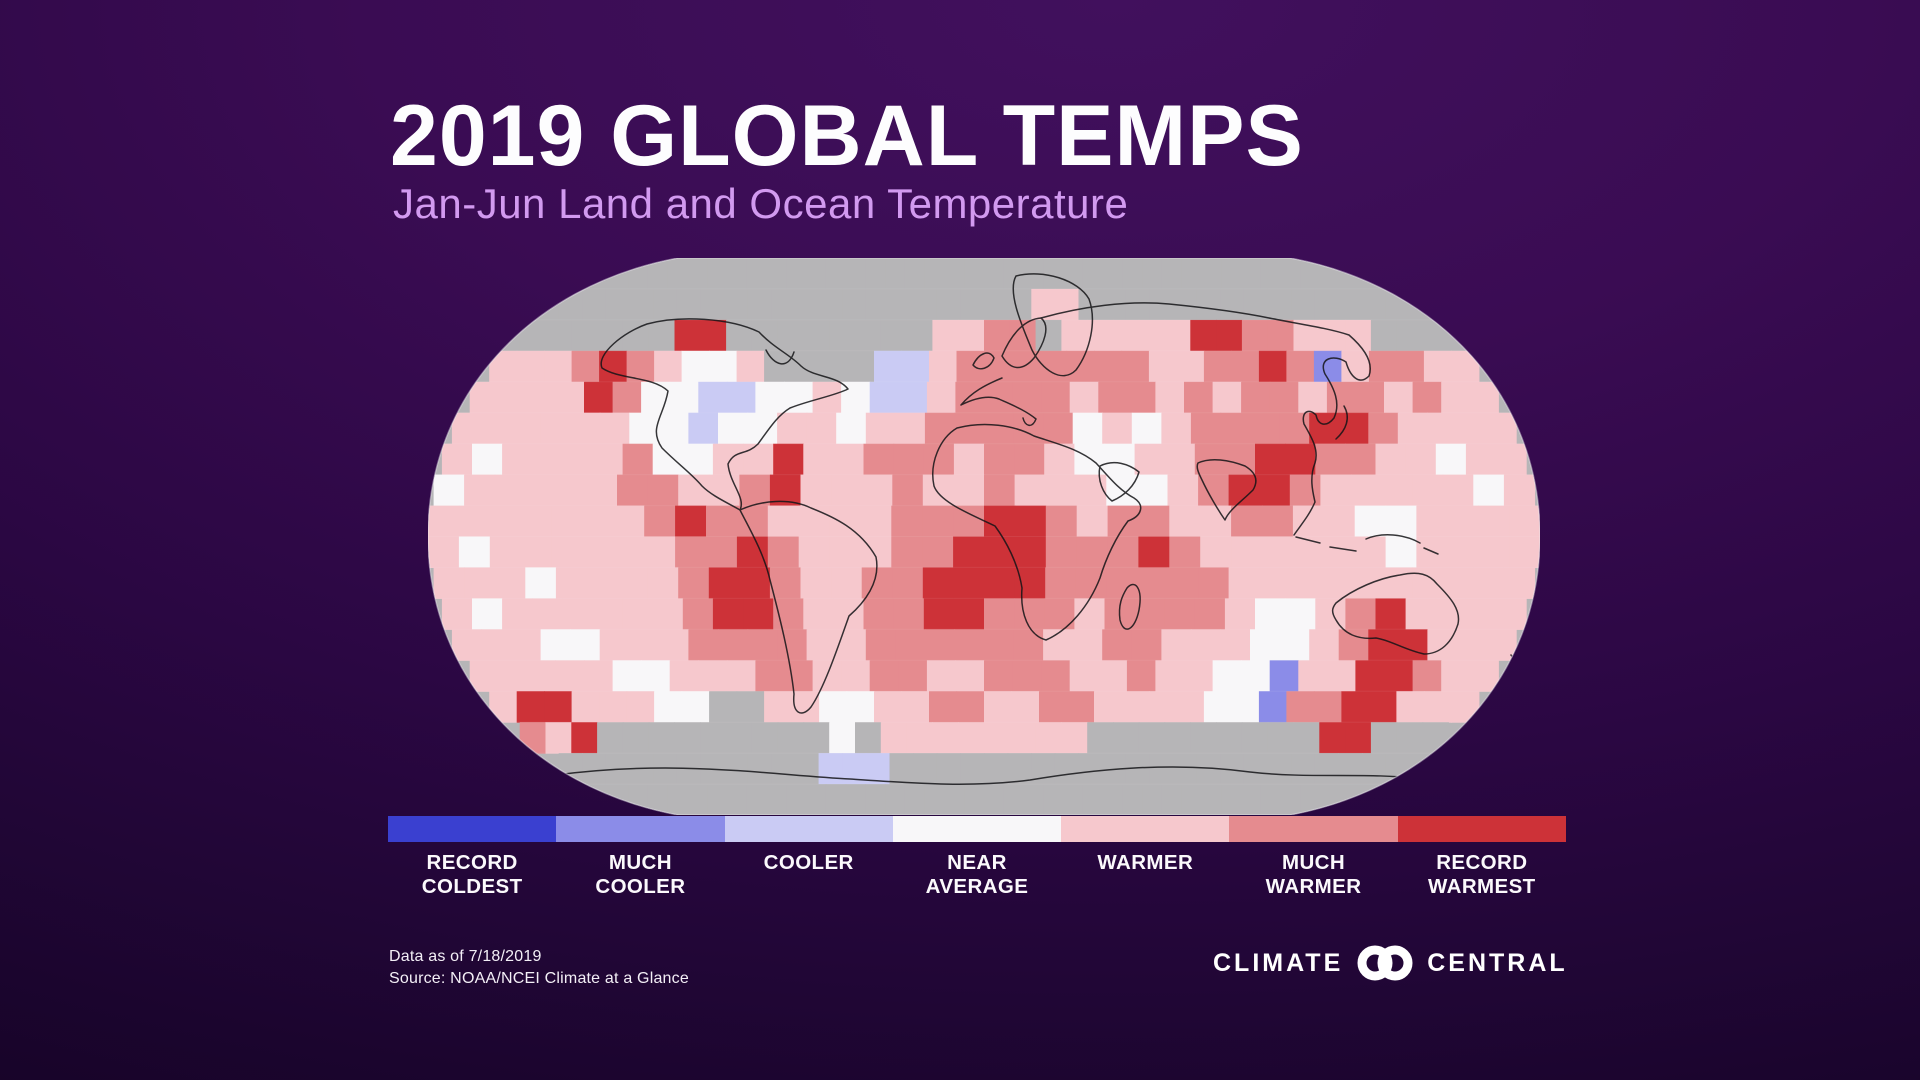 The width and height of the screenshot is (1920, 1080). I want to click on coast-africa, so click(1037, 532).